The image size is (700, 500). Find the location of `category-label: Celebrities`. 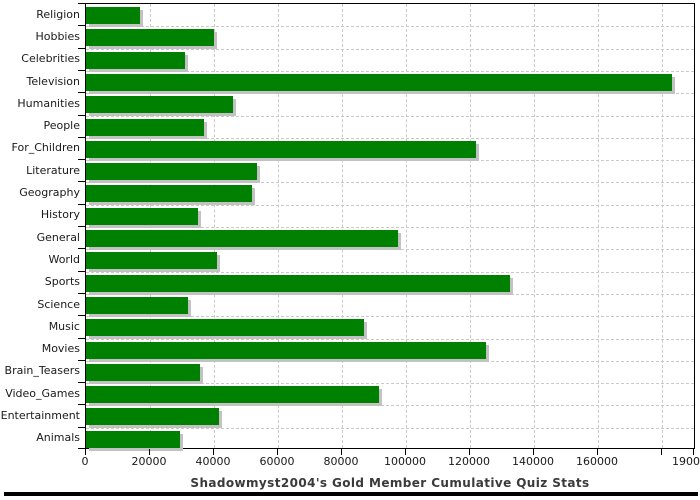

category-label: Celebrities is located at coordinates (50, 59).